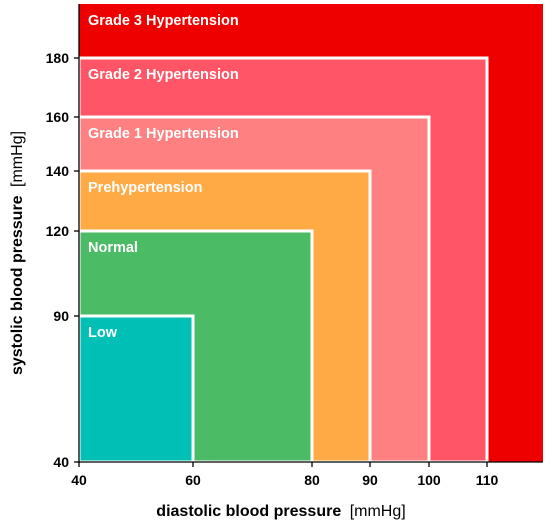 The image size is (550, 526). What do you see at coordinates (312, 480) in the screenshot?
I see `x-tick-label: 80` at bounding box center [312, 480].